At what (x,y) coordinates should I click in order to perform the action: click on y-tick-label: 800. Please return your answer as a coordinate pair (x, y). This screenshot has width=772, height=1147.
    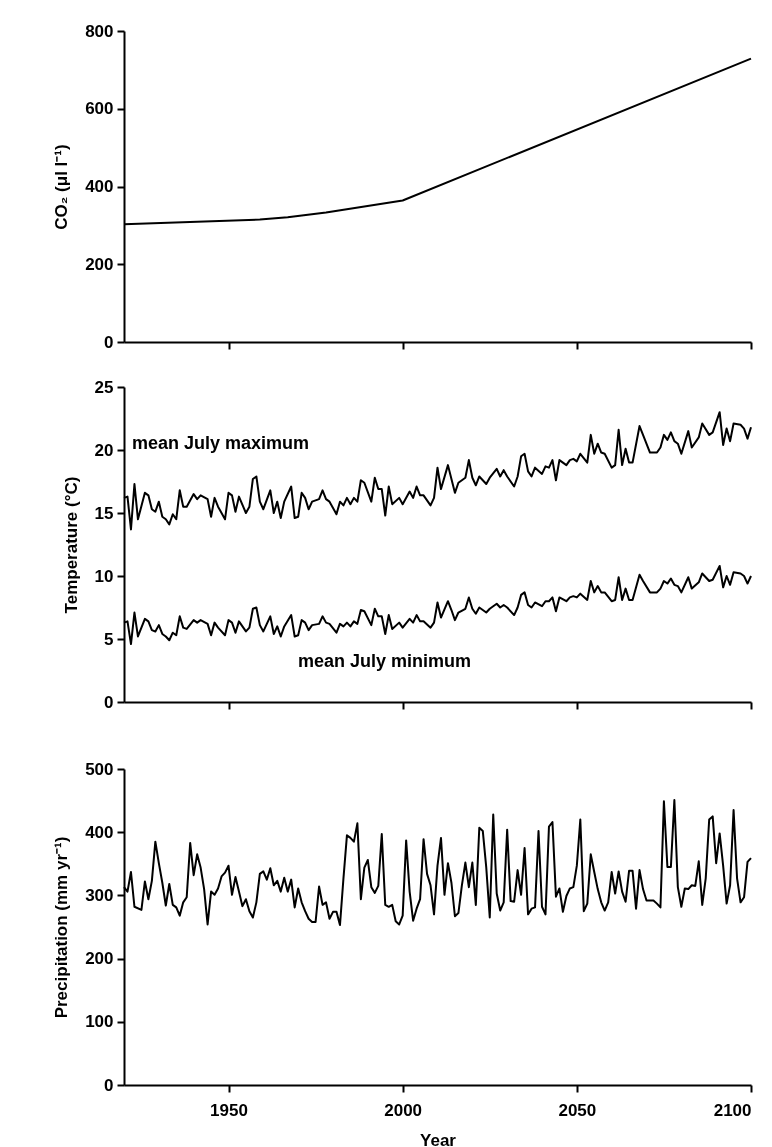
    Looking at the image, I should click on (99, 31).